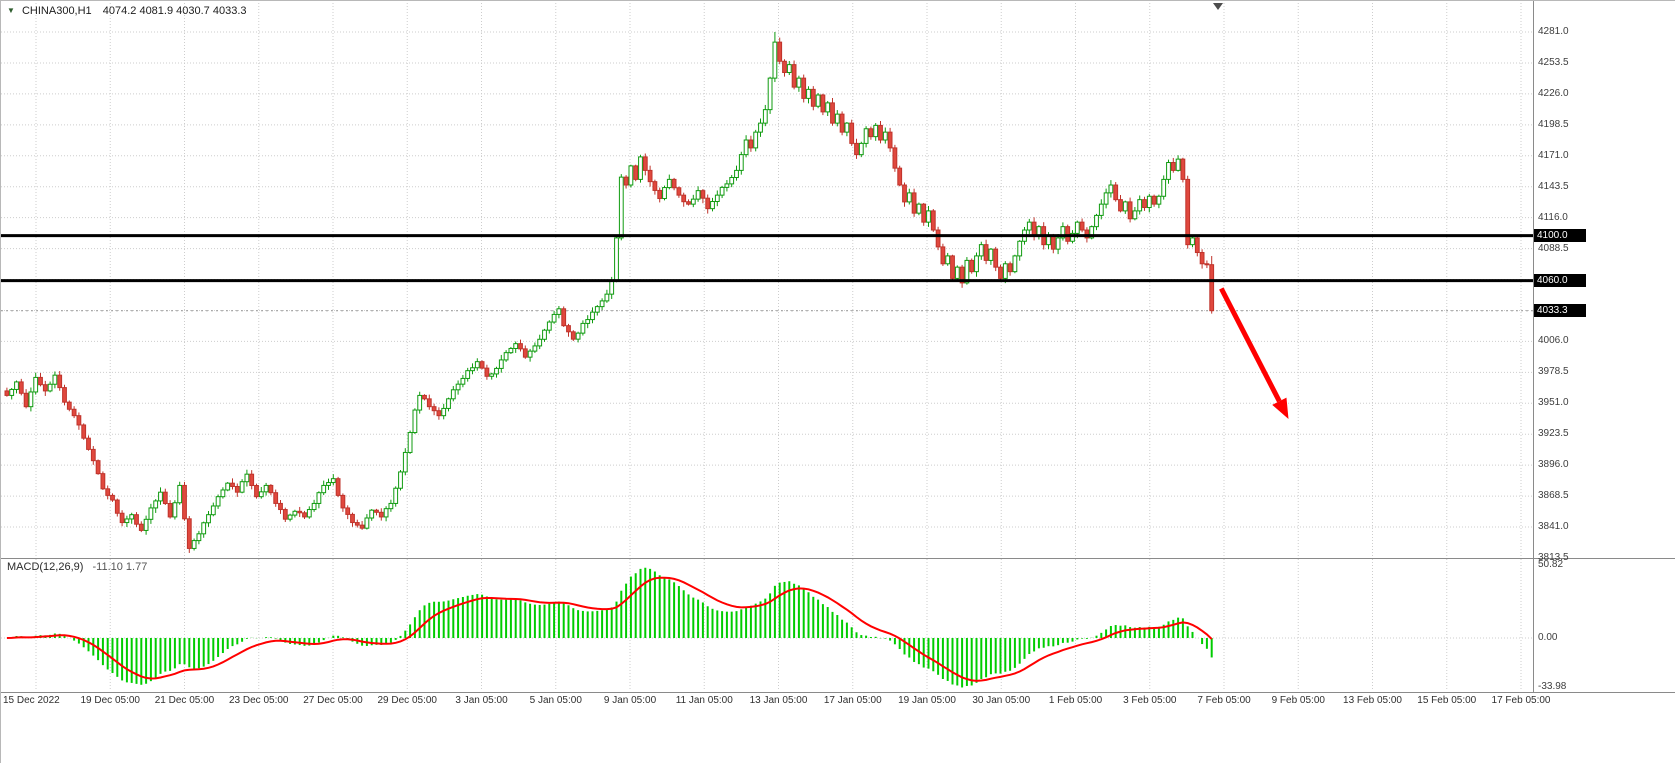 This screenshot has width=1675, height=763. I want to click on horizontal-lines, so click(767, 258).